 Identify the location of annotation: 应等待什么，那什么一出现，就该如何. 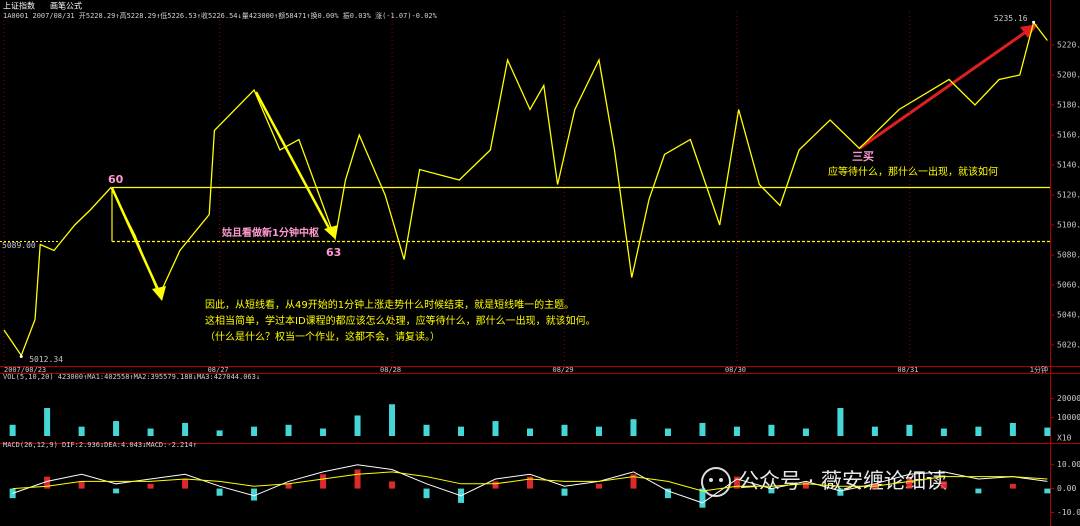
(913, 171).